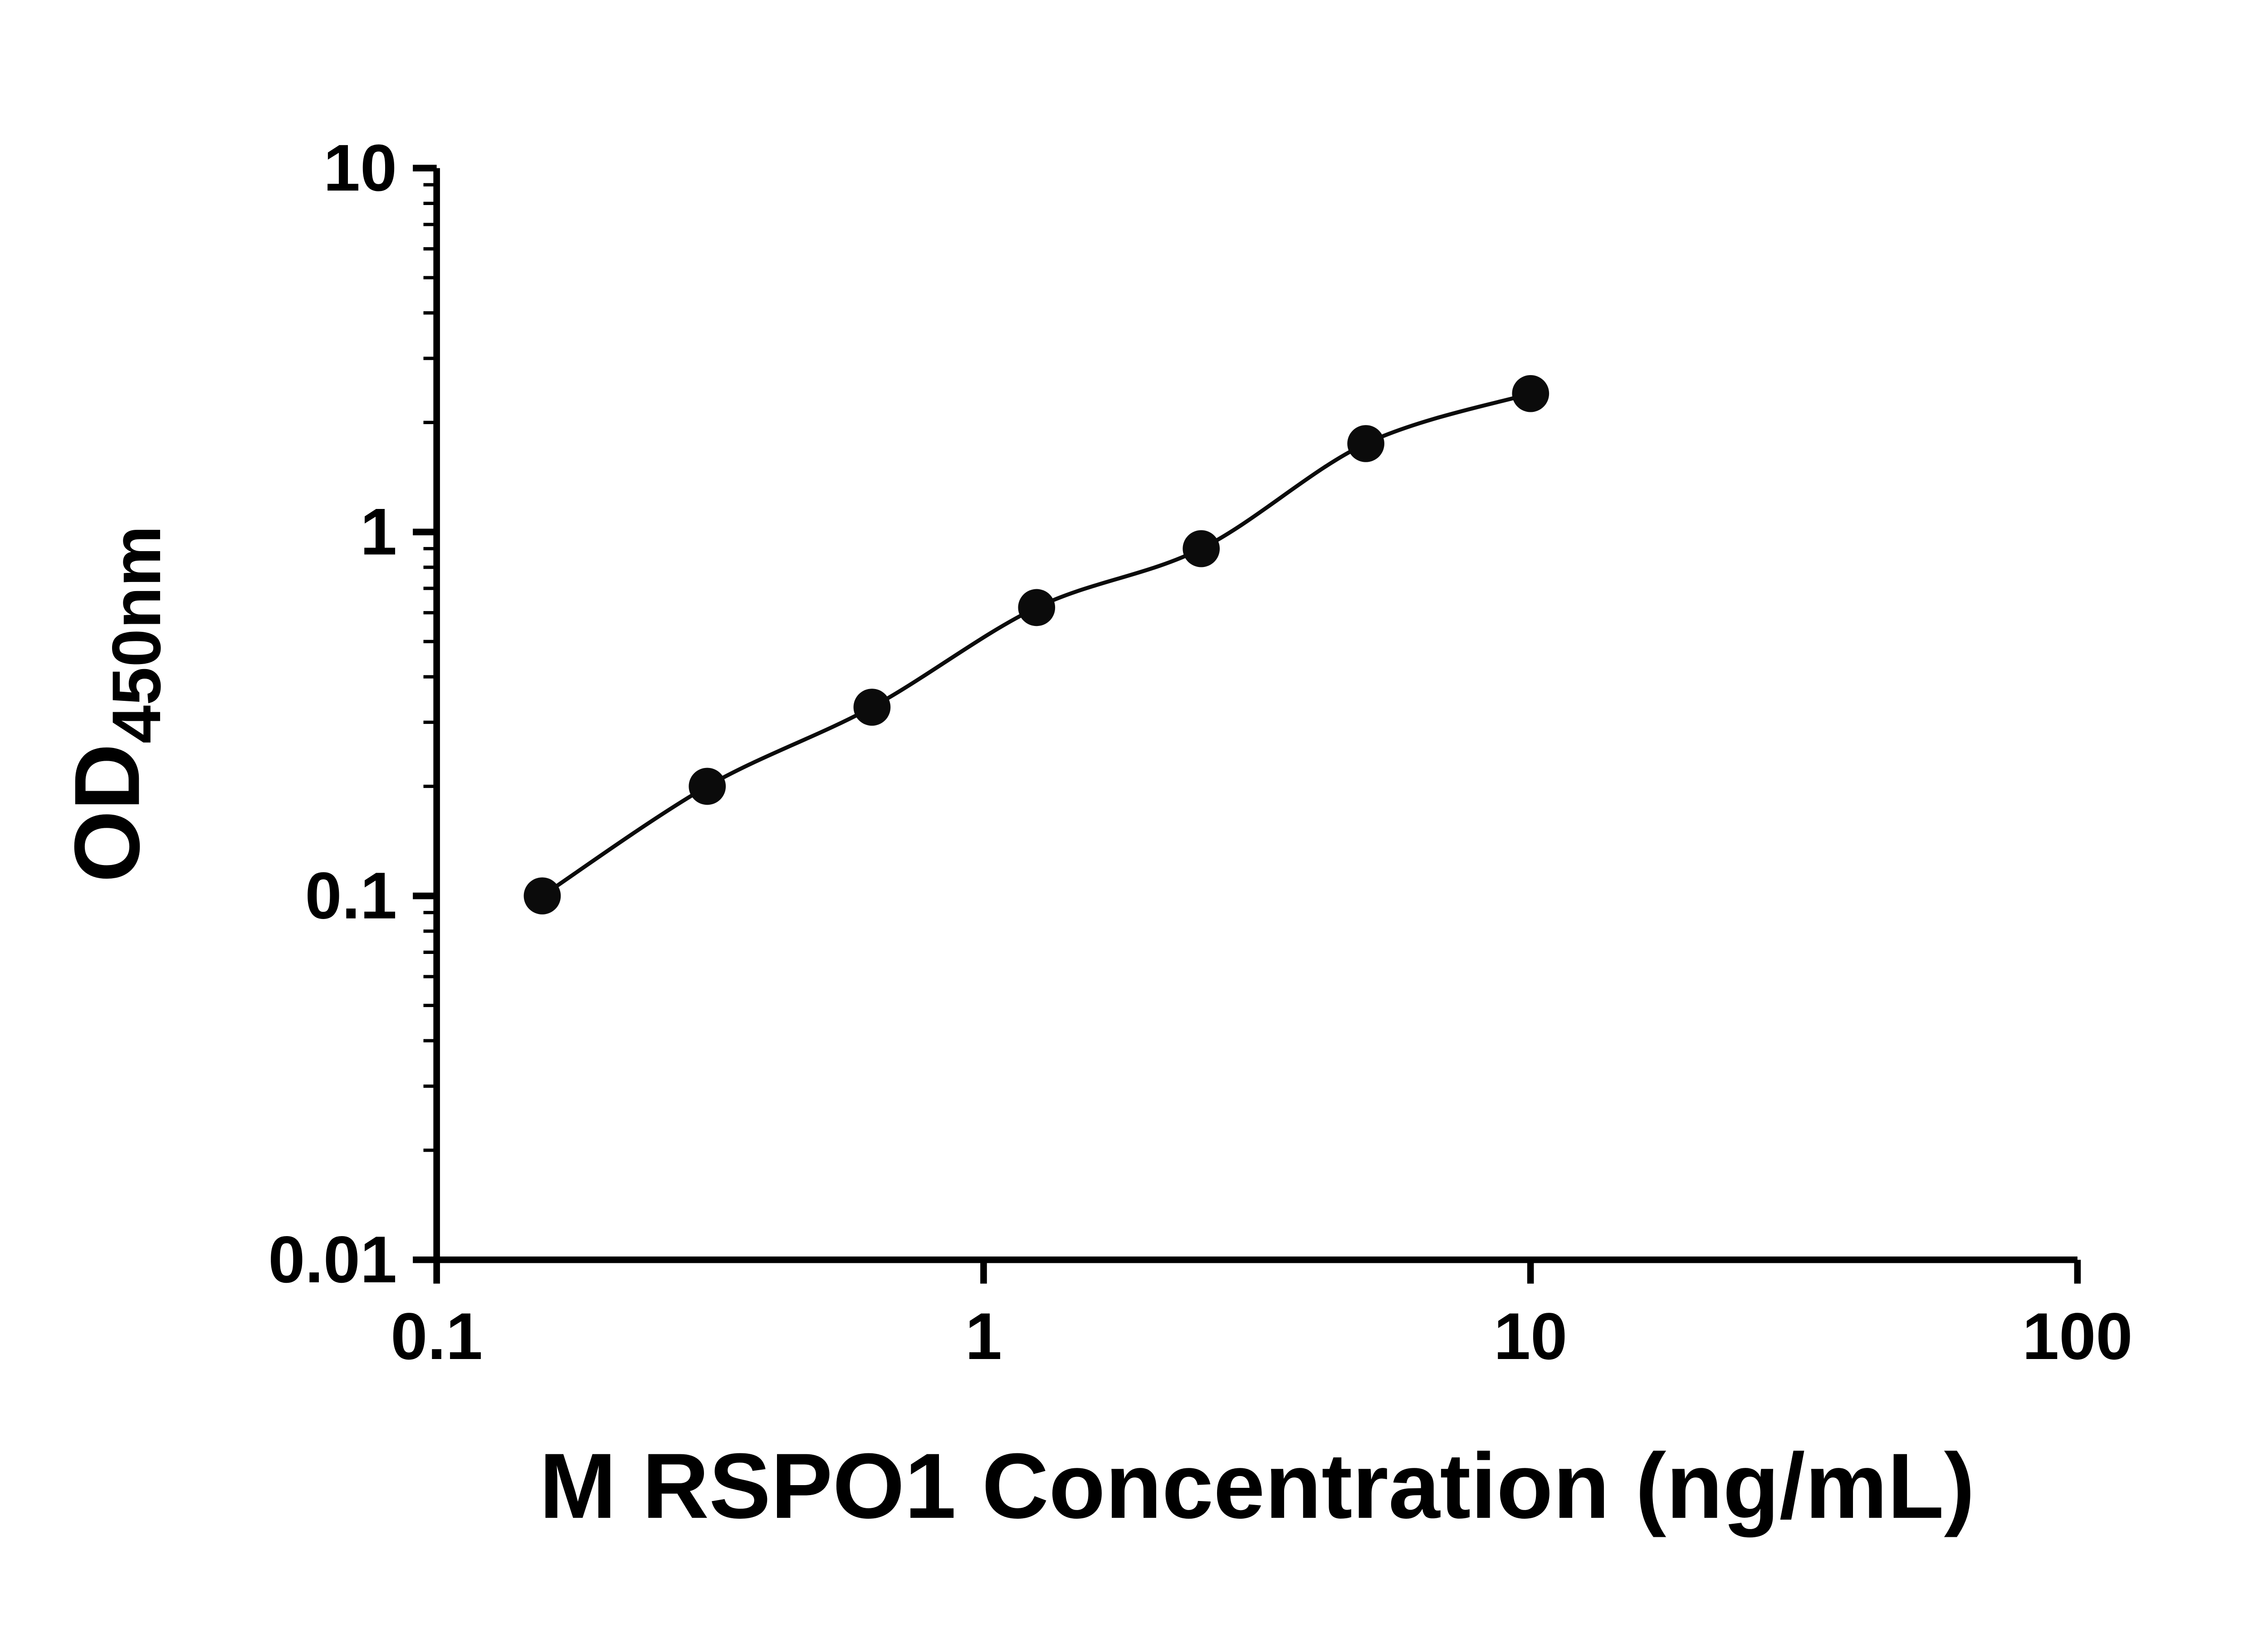 This screenshot has width=2268, height=1633. What do you see at coordinates (1531, 1336) in the screenshot?
I see `x-tick-label: 10` at bounding box center [1531, 1336].